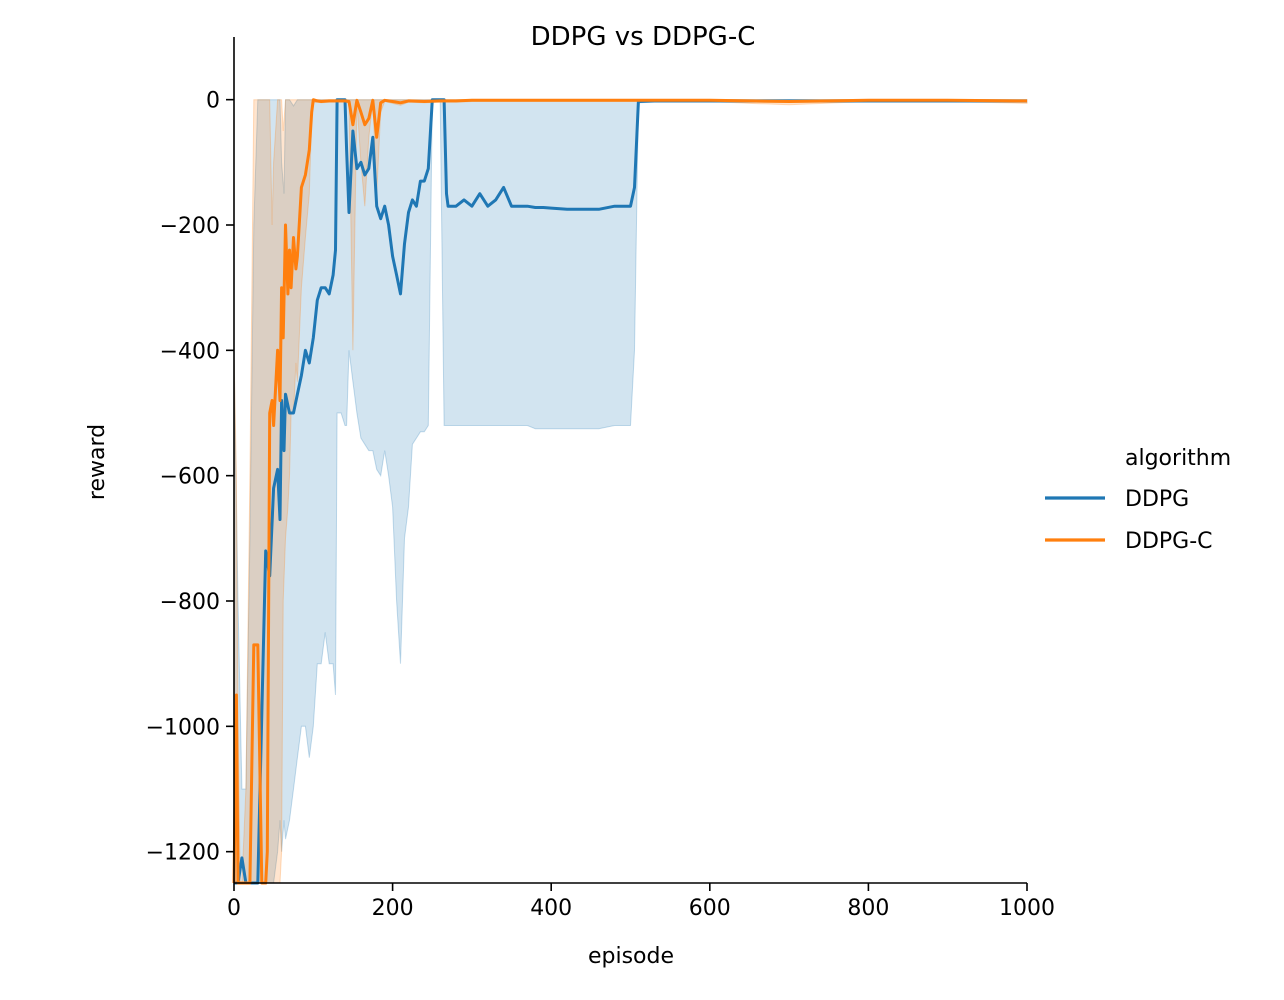  I want to click on legend-label-ddpg-c: DDPG-C, so click(1169, 541).